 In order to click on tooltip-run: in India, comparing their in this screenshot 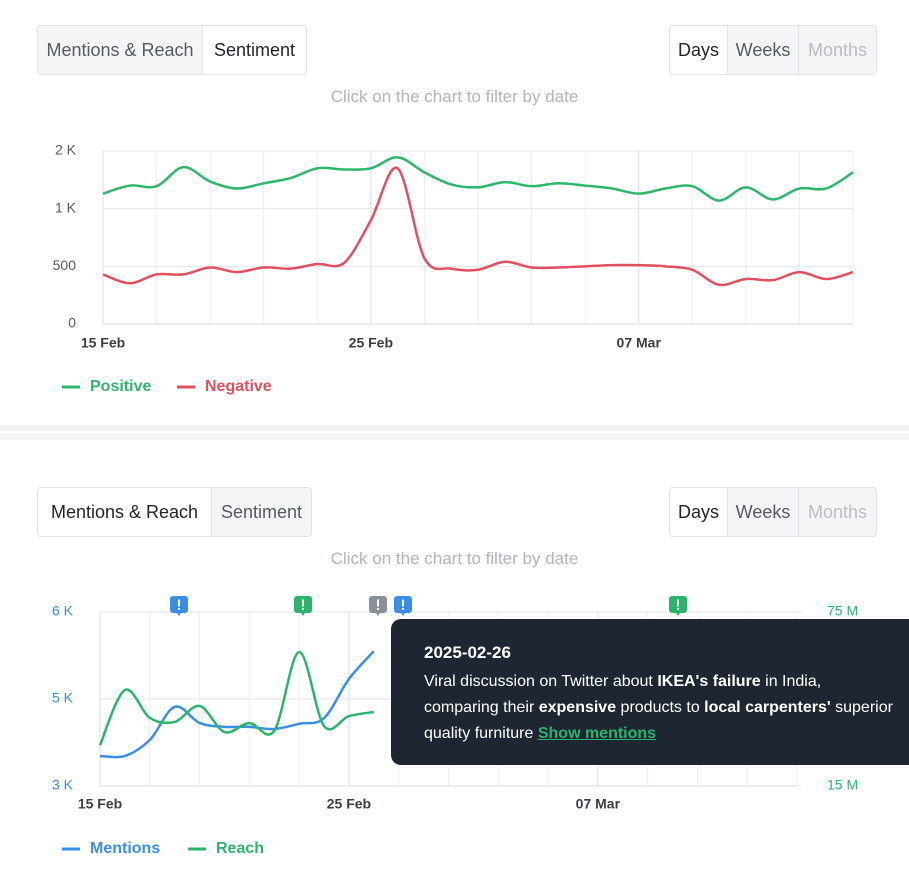, I will do `click(623, 694)`.